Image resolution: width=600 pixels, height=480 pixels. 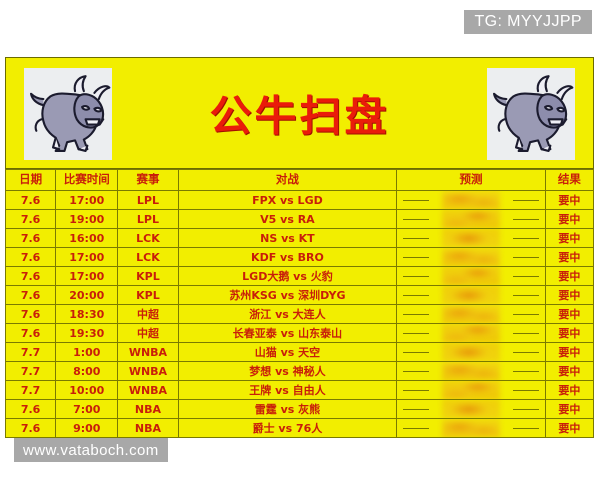 What do you see at coordinates (148, 371) in the screenshot?
I see `cell-event: WNBA` at bounding box center [148, 371].